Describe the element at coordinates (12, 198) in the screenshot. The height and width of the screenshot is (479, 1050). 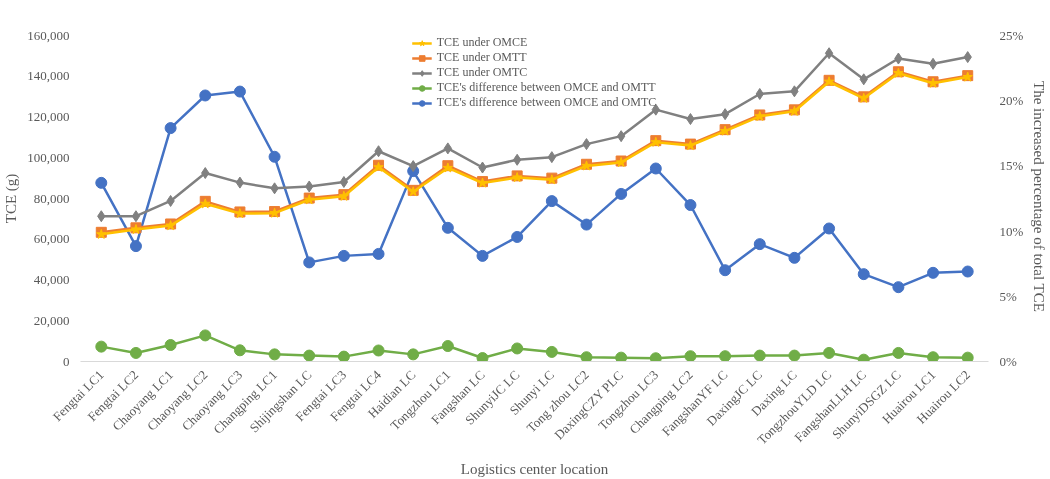
I see `y-axis-title: TCE (g)` at that location.